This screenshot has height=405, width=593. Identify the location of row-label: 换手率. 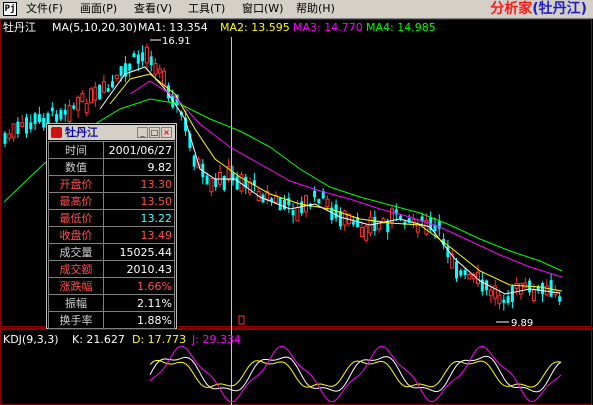
(76, 320).